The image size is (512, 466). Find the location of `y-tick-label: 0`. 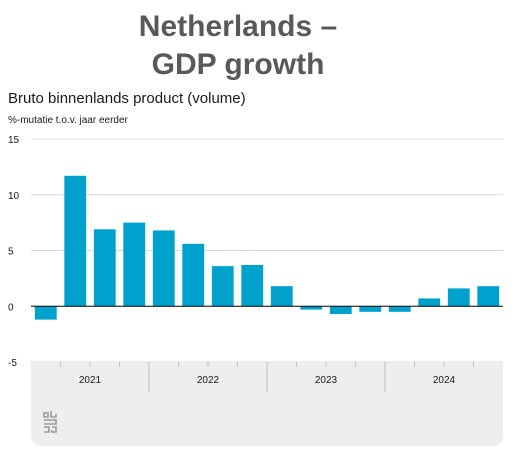

y-tick-label: 0 is located at coordinates (11, 307).